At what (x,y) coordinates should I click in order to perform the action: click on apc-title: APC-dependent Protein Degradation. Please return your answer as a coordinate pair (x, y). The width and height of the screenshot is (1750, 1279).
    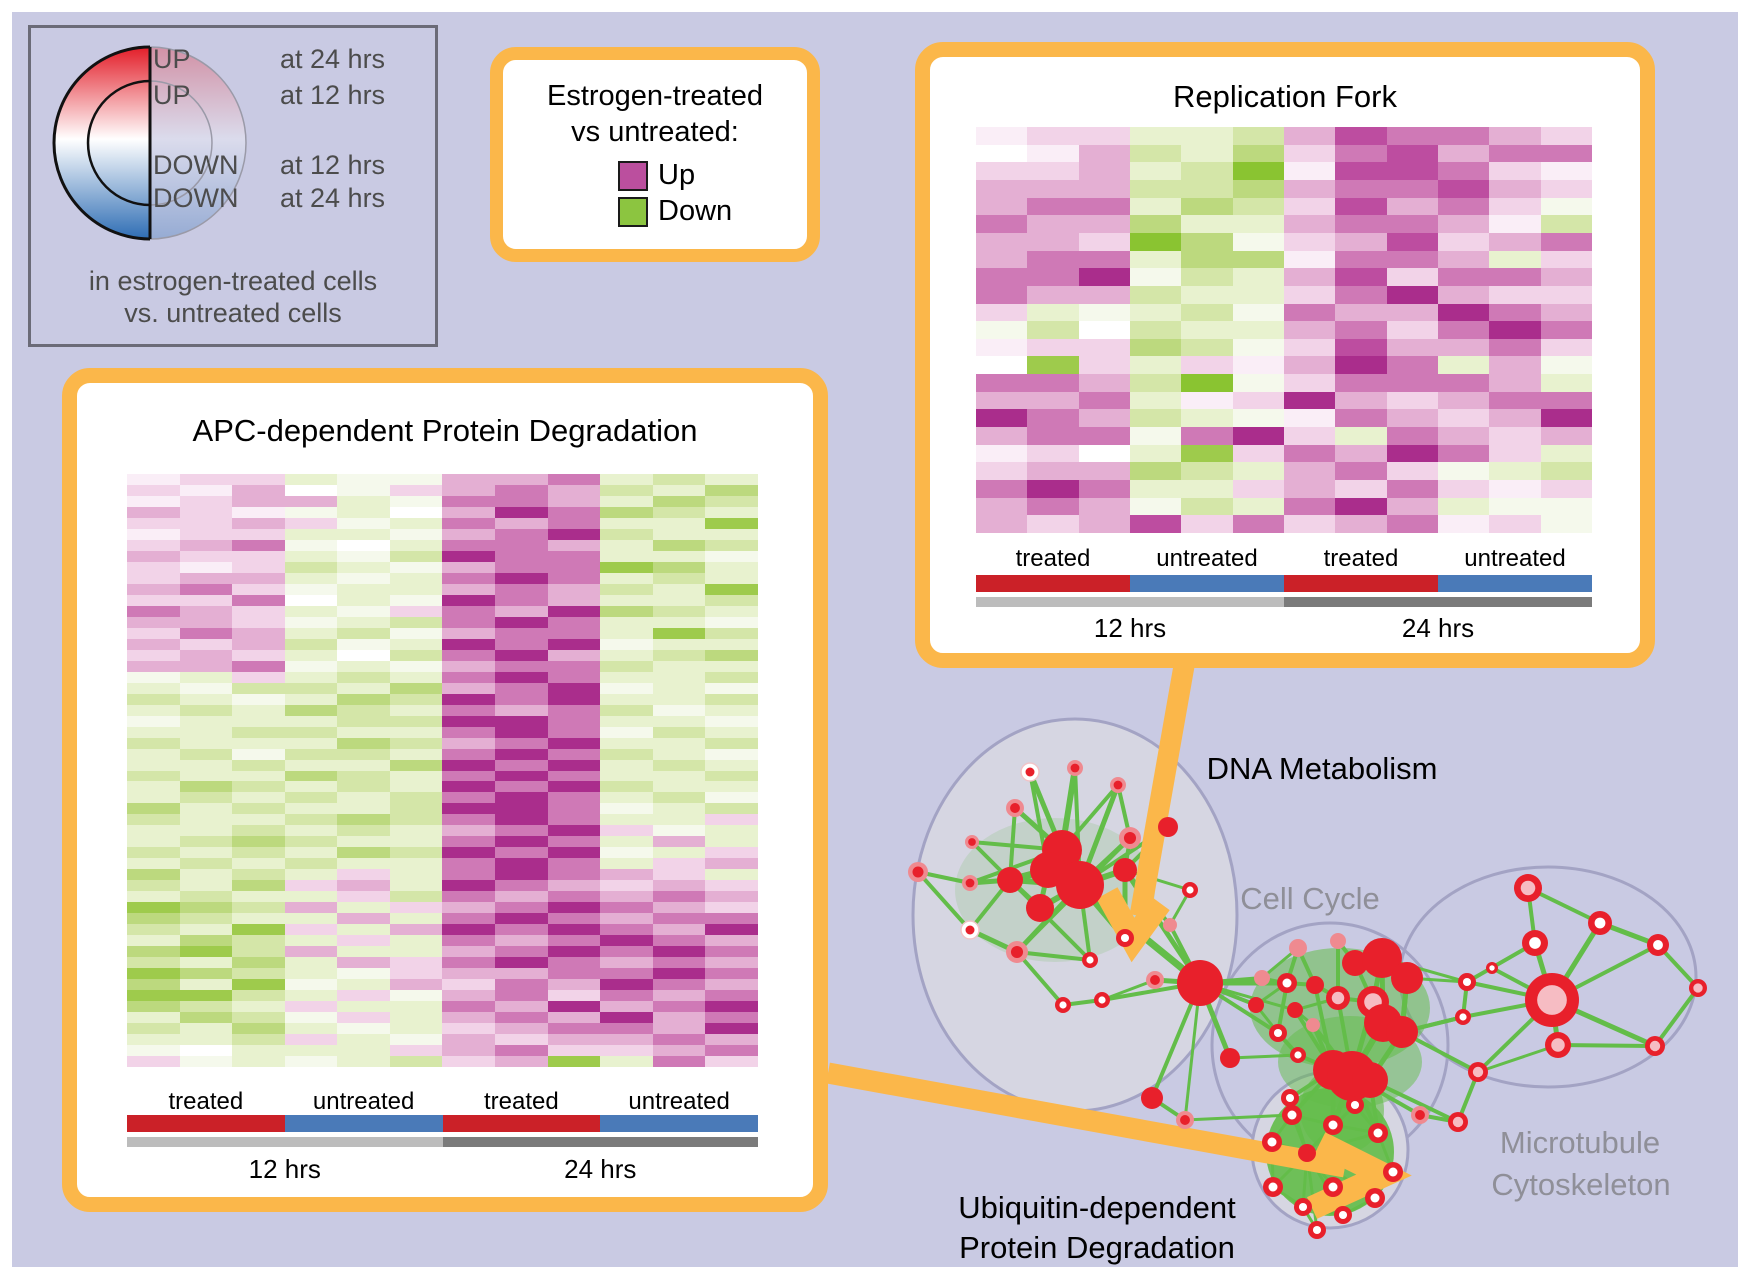
    Looking at the image, I should click on (445, 430).